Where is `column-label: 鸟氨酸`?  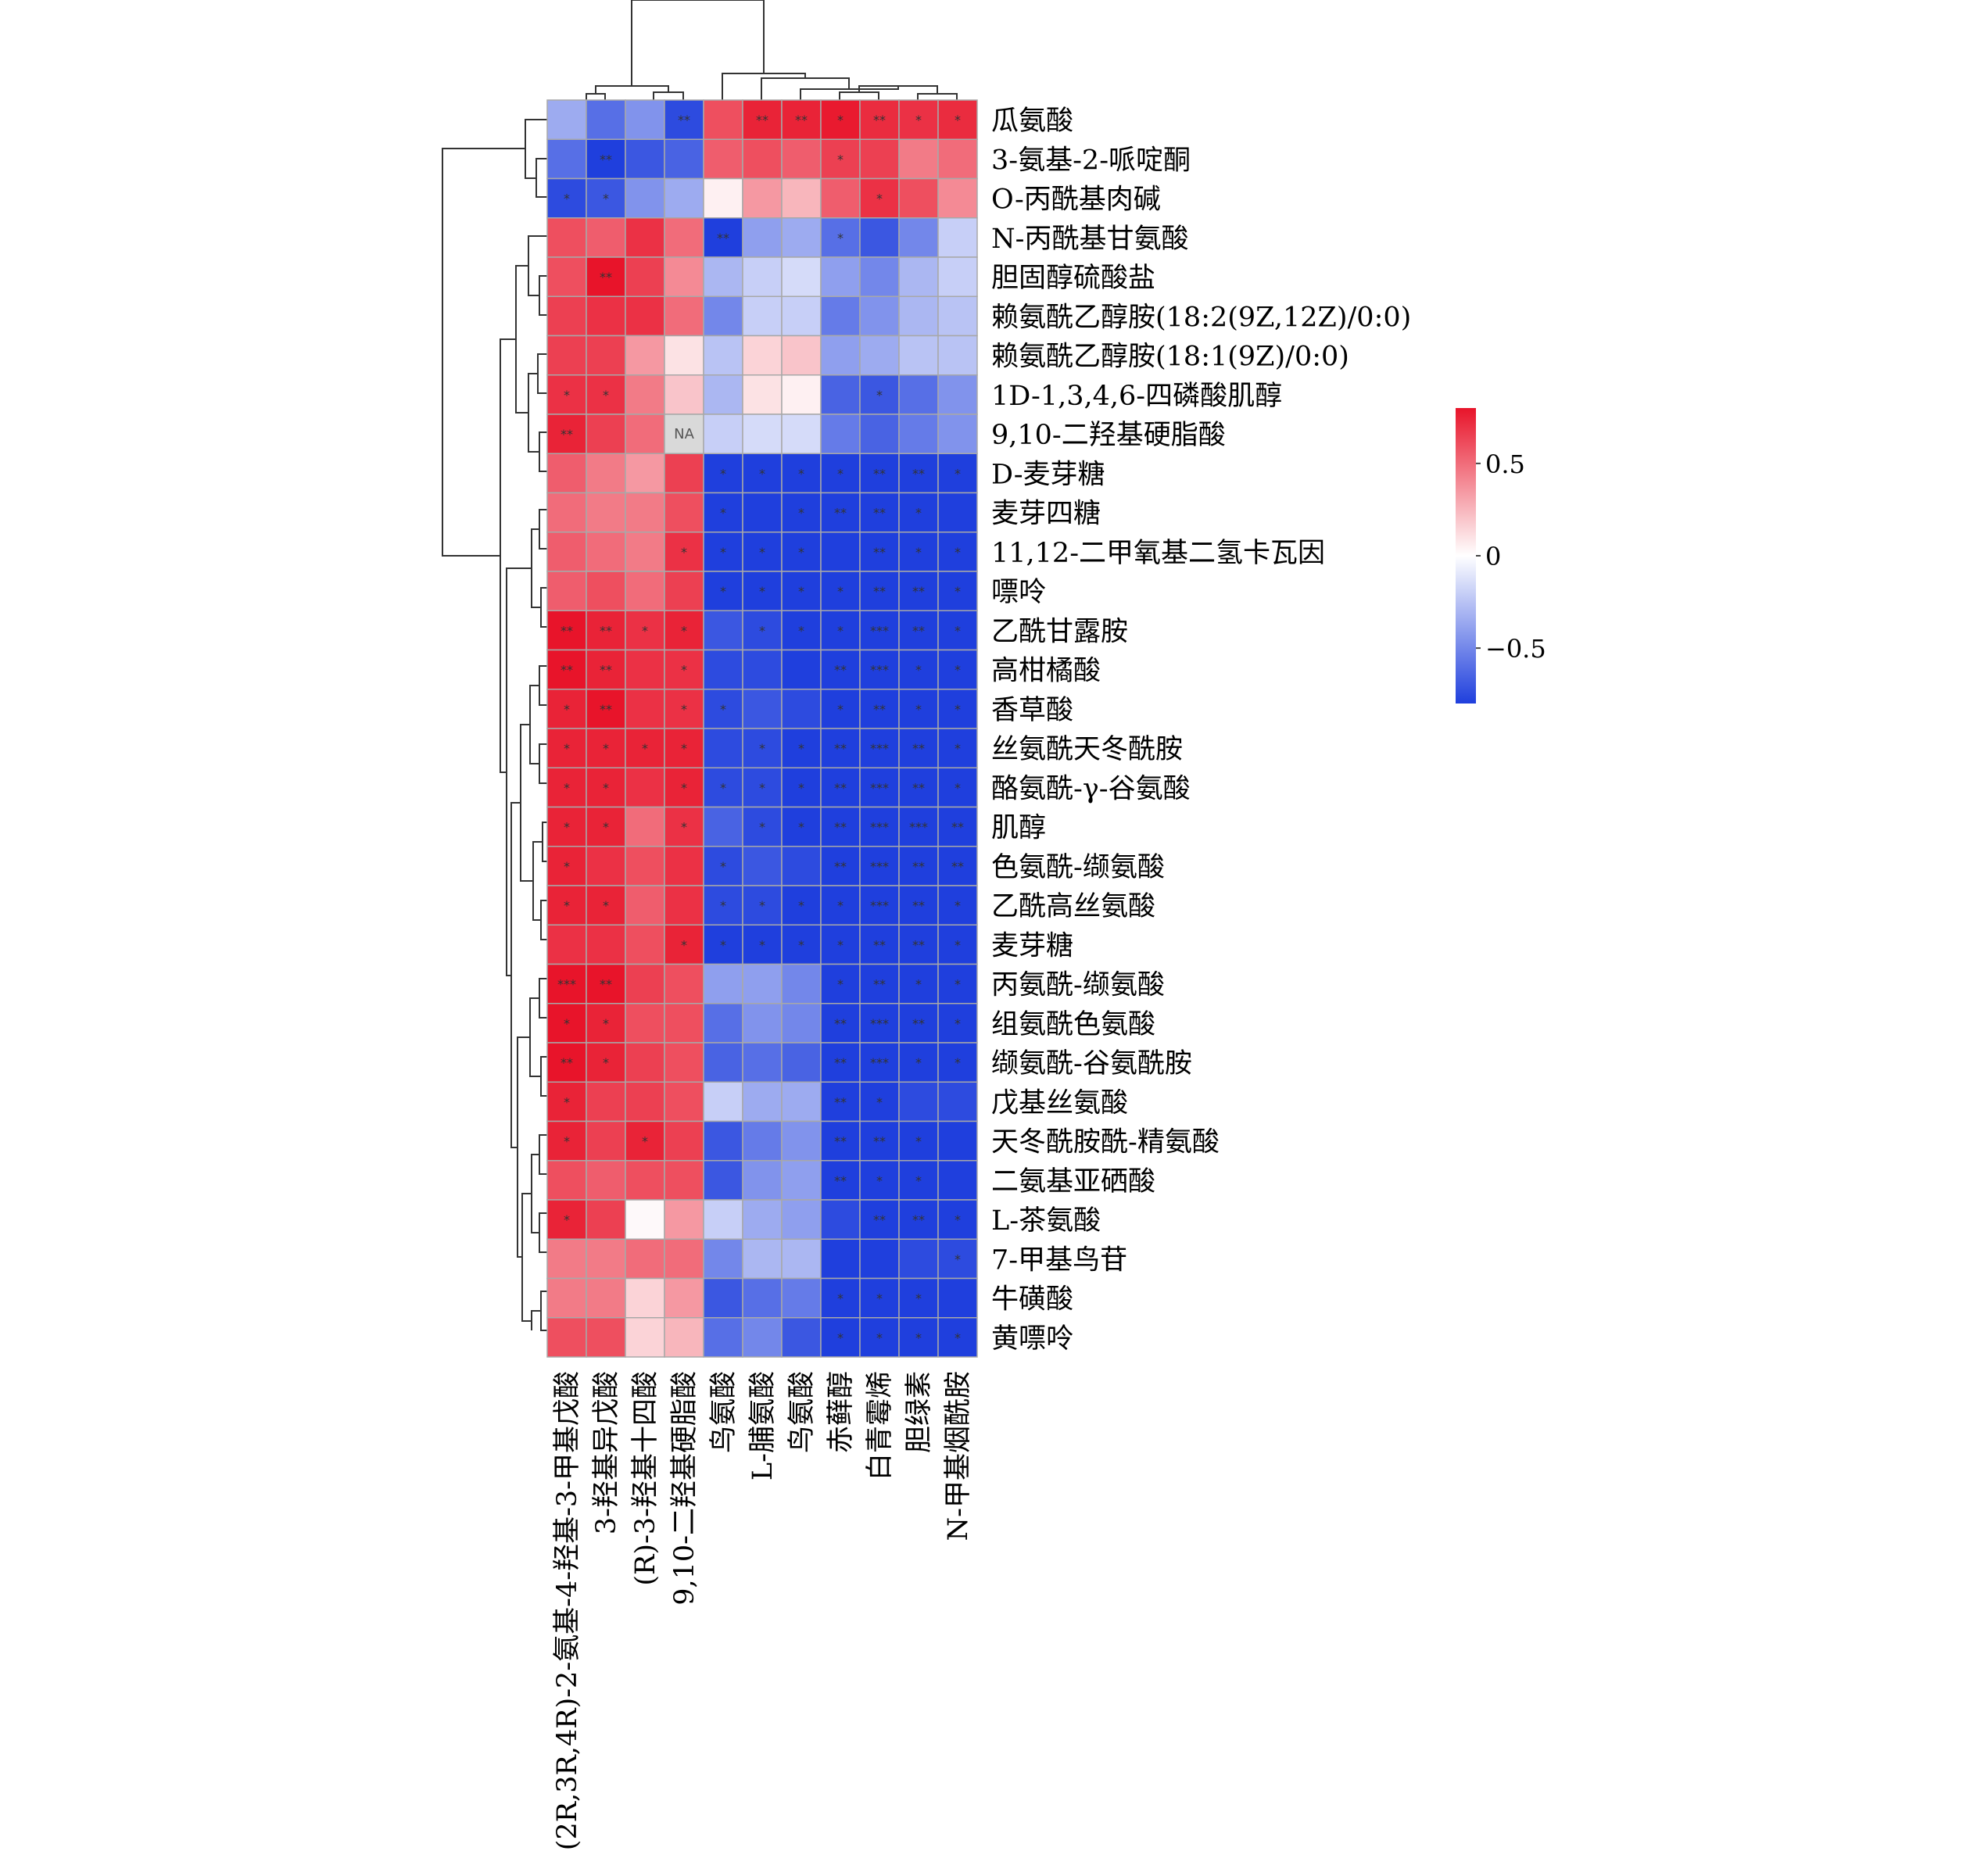
column-label: 鸟氨酸 is located at coordinates (802, 1412).